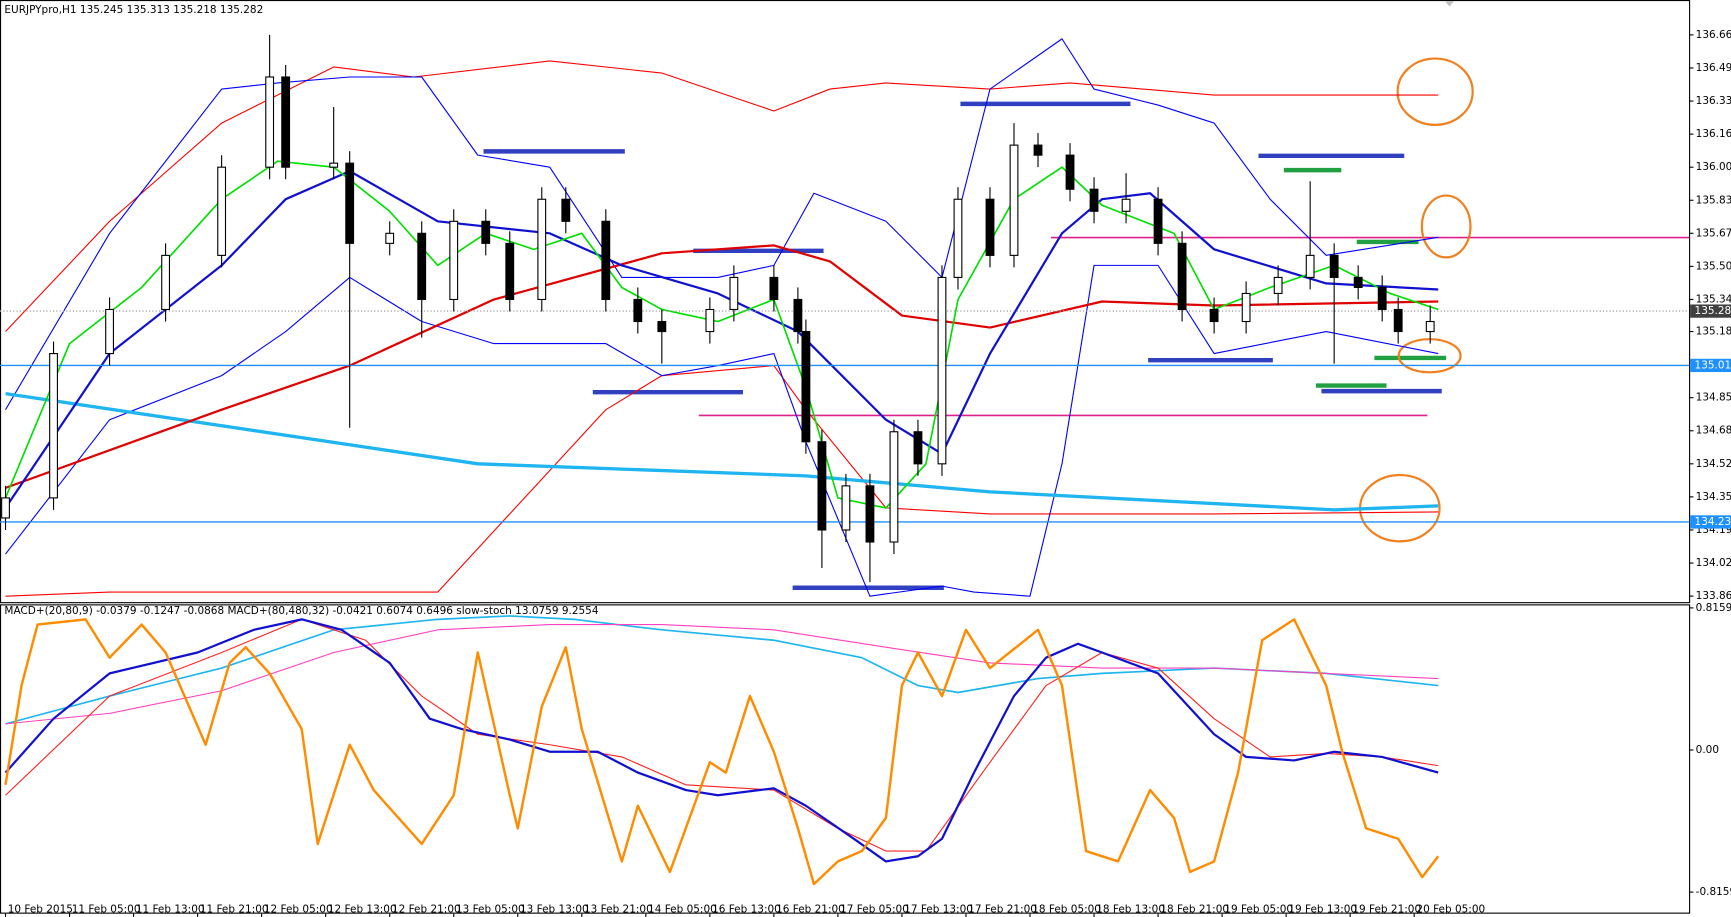 The image size is (1731, 917). I want to click on x-tick-label: 19 Feb 21:00, so click(1386, 909).